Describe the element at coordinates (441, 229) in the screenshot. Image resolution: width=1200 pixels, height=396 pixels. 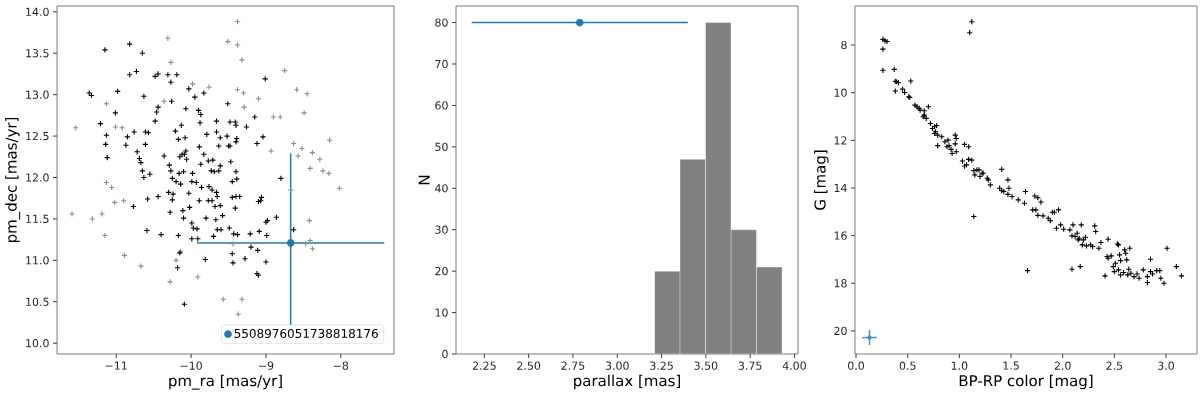
I see `y-tick-label: 30` at that location.